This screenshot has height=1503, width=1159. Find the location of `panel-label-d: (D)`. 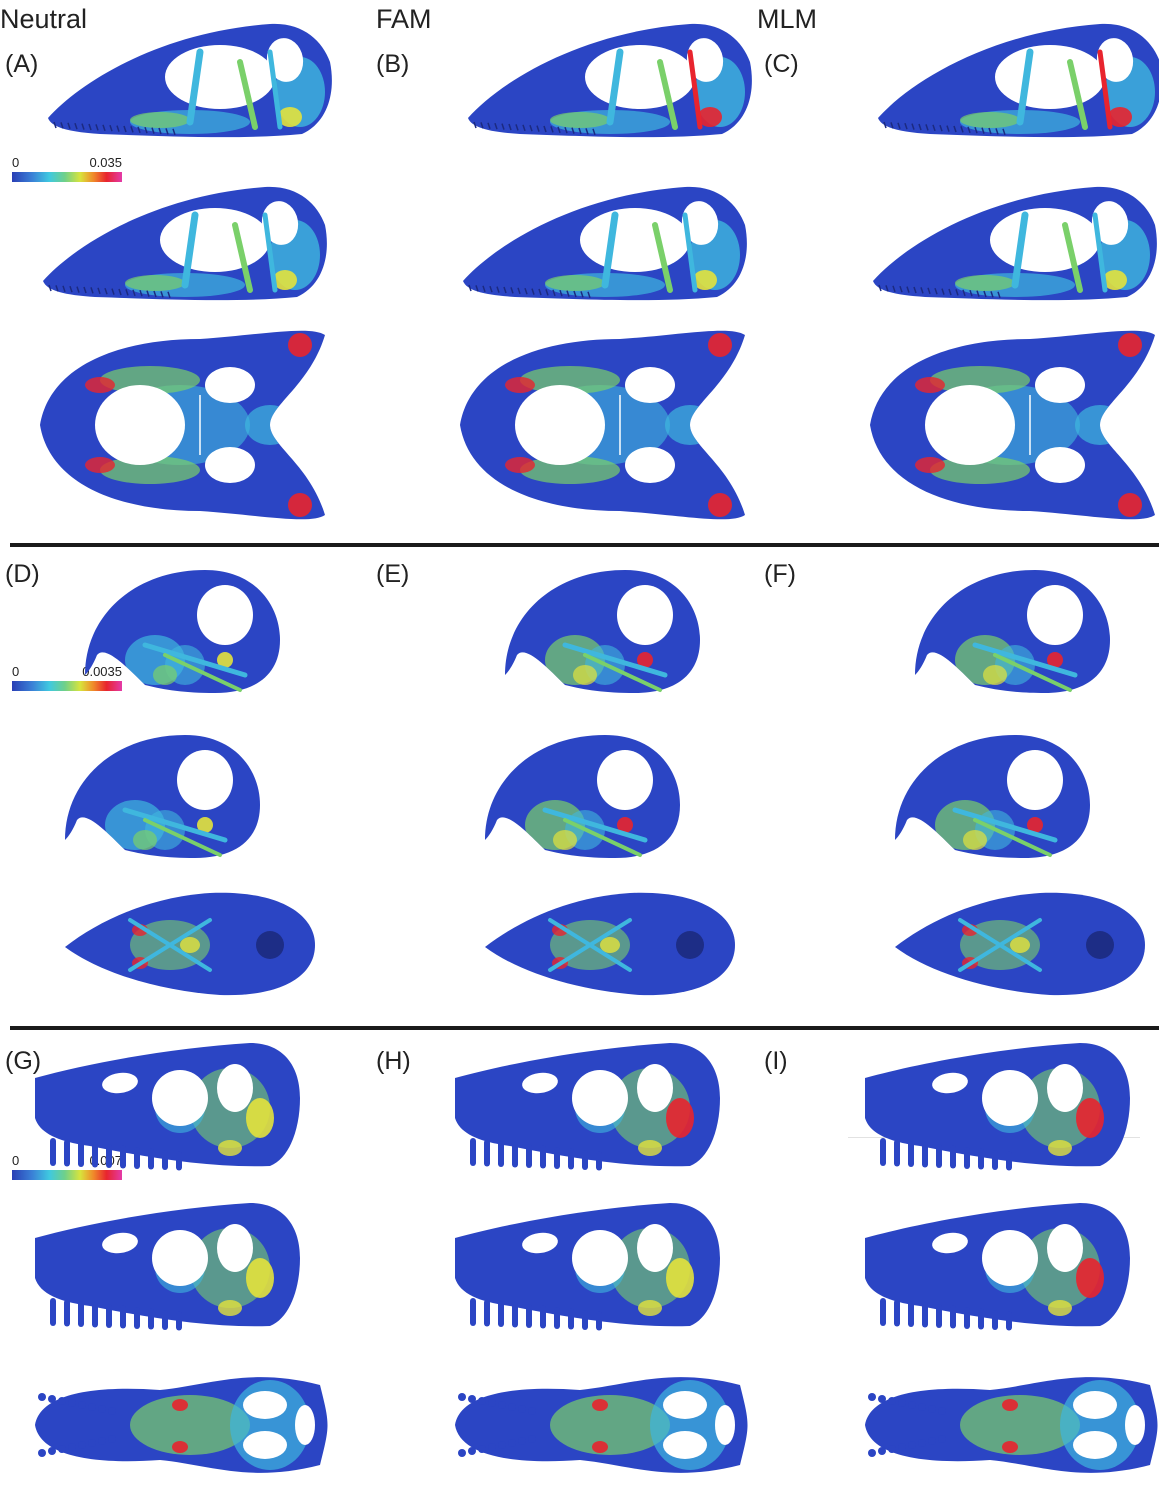

panel-label-d: (D) is located at coordinates (22, 574).